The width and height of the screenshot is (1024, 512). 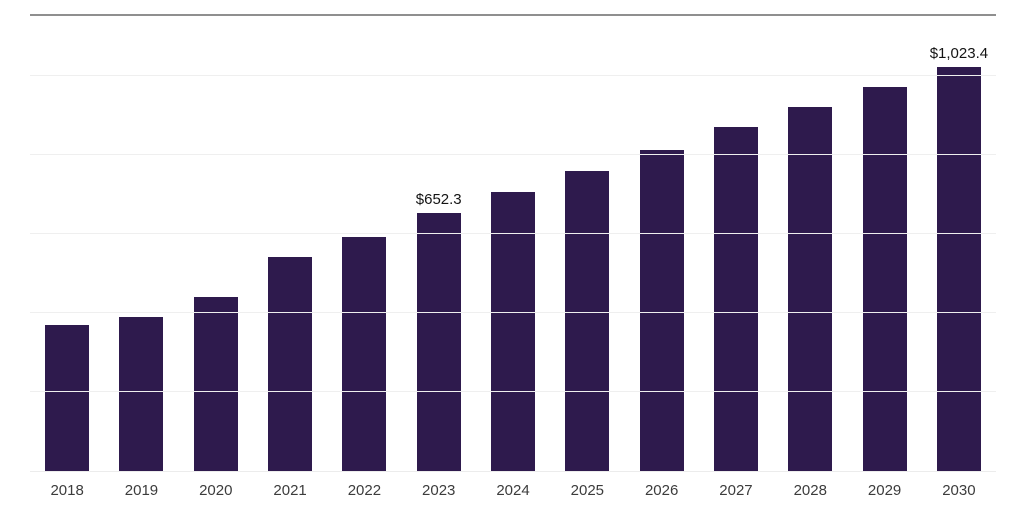 I want to click on bar-2028, so click(x=810, y=288).